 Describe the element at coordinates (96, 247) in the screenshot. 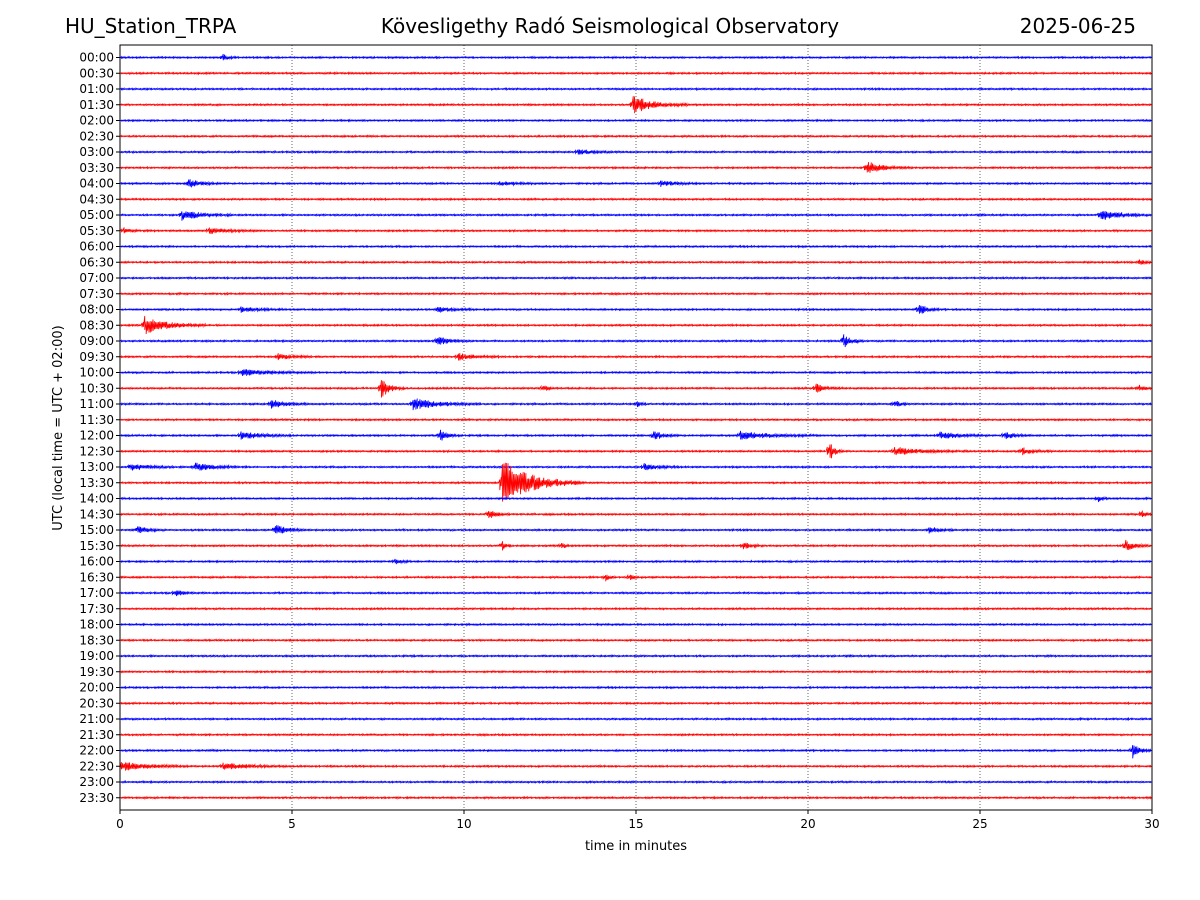

I see `y-tick-label: 06:00` at that location.